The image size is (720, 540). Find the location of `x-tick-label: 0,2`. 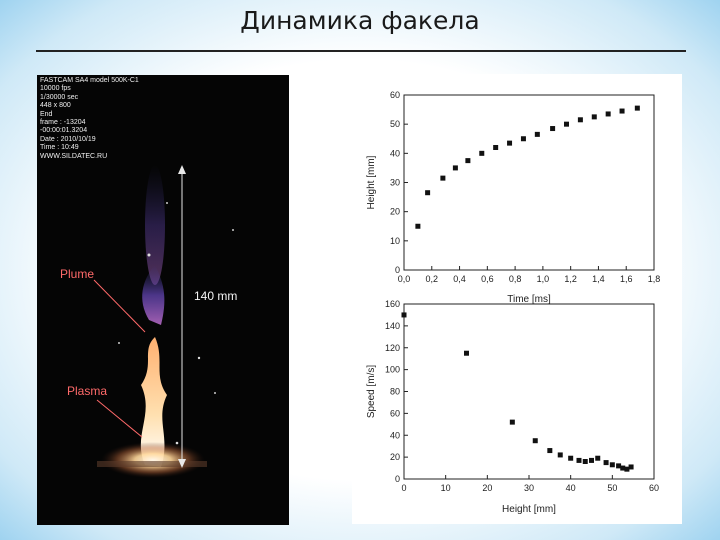

x-tick-label: 0,2 is located at coordinates (432, 279).